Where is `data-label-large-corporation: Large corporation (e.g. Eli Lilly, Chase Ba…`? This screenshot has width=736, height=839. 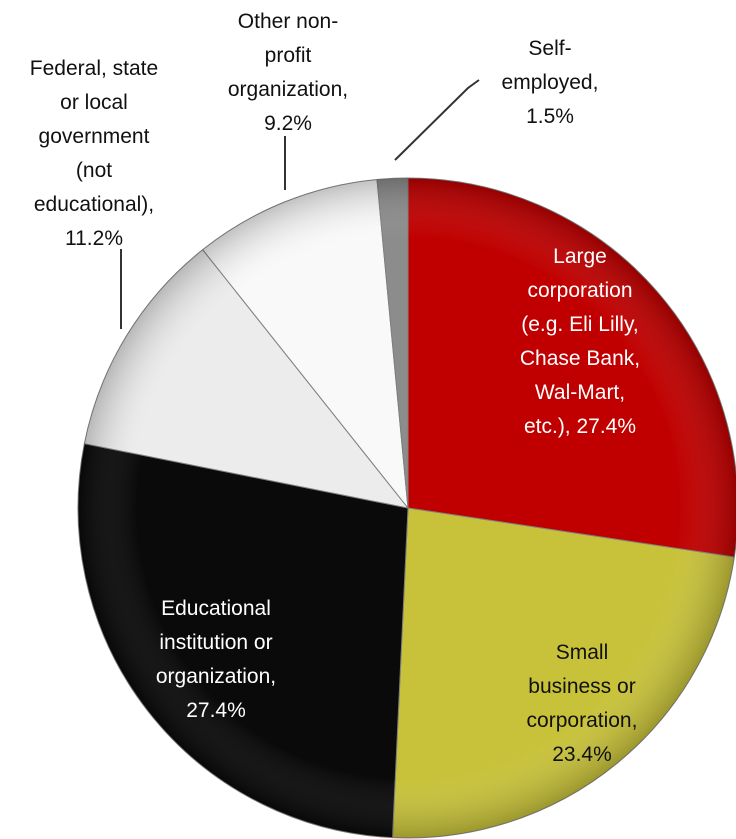 data-label-large-corporation: Large corporation (e.g. Eli Lilly, Chase Ba… is located at coordinates (580, 341).